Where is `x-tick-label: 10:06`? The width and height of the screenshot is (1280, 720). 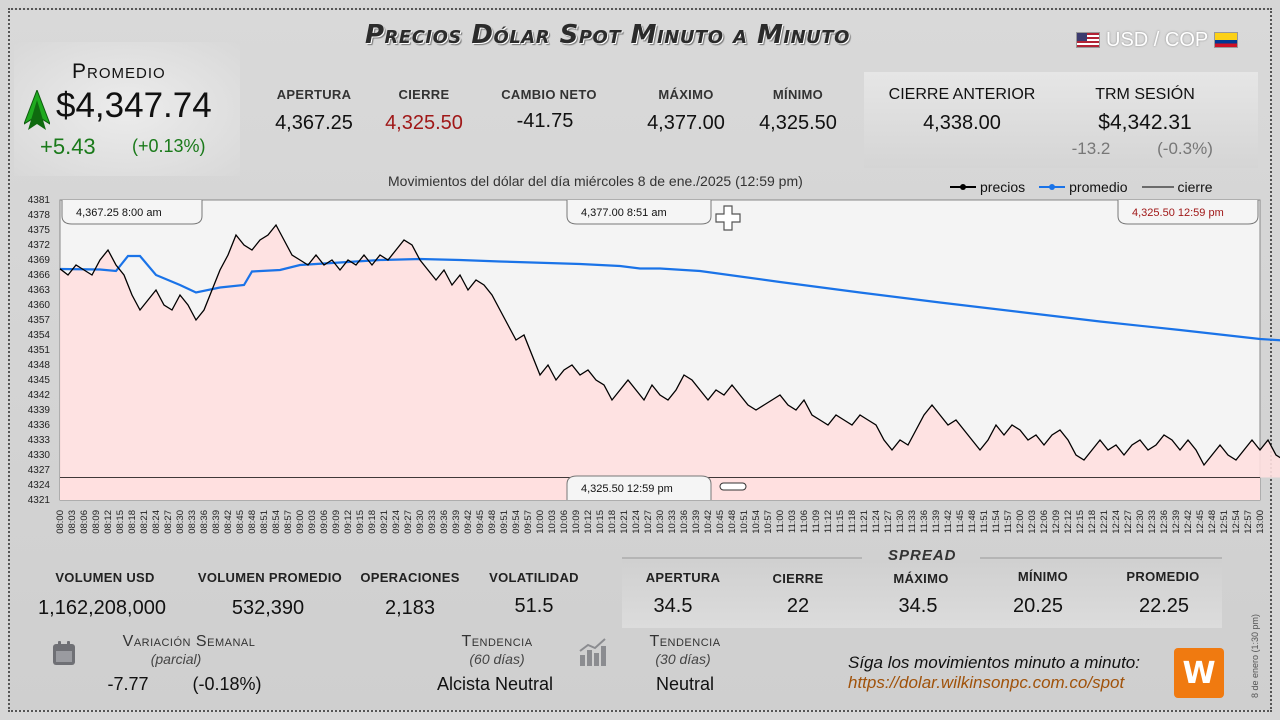 x-tick-label: 10:06 is located at coordinates (564, 522).